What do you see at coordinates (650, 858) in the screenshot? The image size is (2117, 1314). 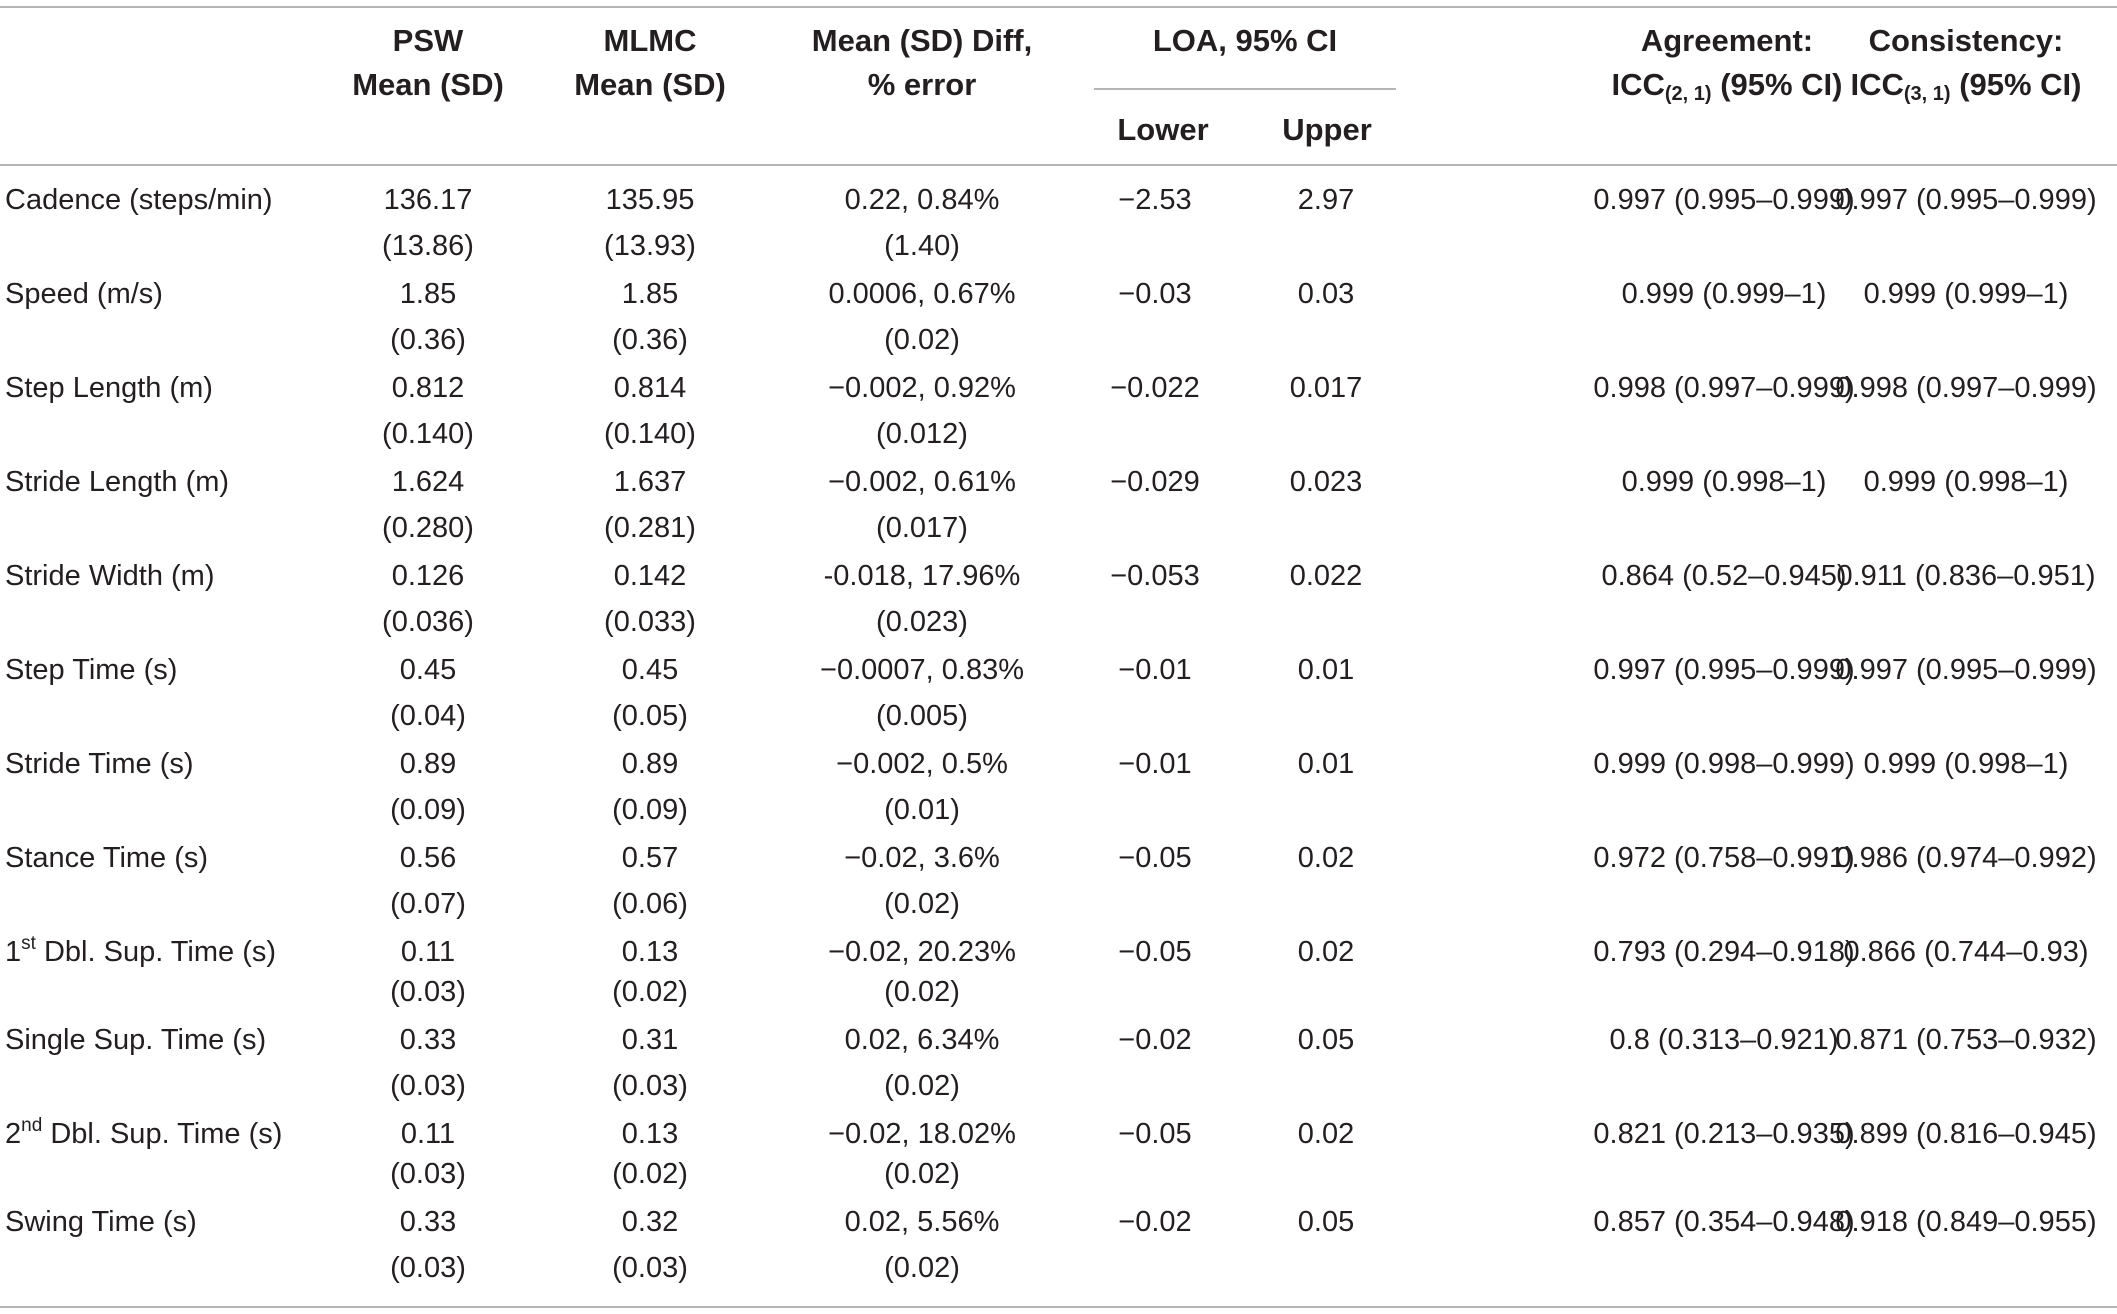 I see `mlmc-value: 0.57` at bounding box center [650, 858].